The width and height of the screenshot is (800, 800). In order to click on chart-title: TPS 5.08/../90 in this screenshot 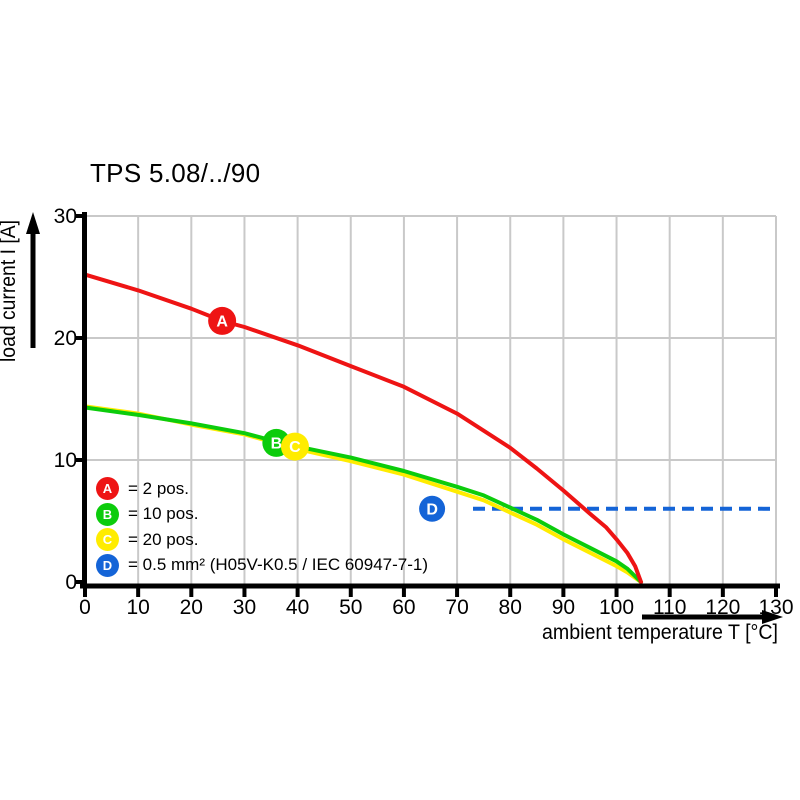, I will do `click(175, 173)`.